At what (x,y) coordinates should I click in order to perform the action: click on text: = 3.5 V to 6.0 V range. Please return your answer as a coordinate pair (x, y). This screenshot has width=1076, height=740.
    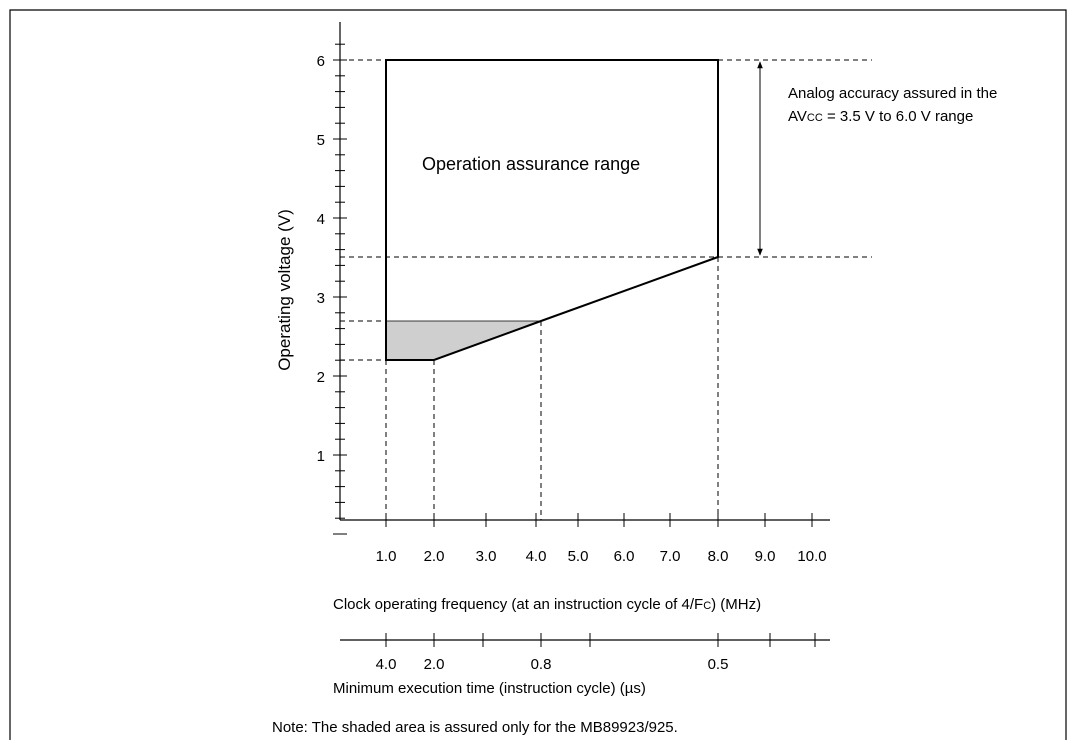
    Looking at the image, I should click on (898, 116).